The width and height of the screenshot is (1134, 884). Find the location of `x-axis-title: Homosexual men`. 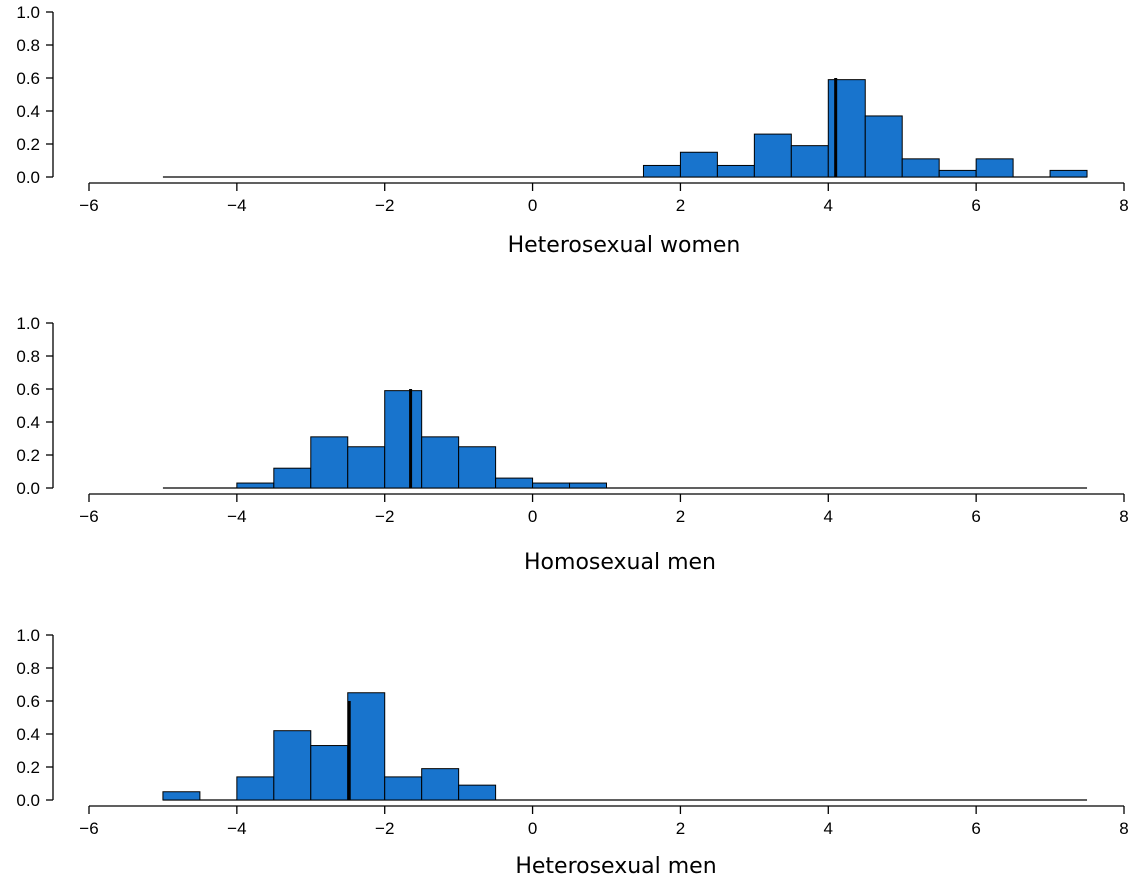

x-axis-title: Homosexual men is located at coordinates (620, 562).